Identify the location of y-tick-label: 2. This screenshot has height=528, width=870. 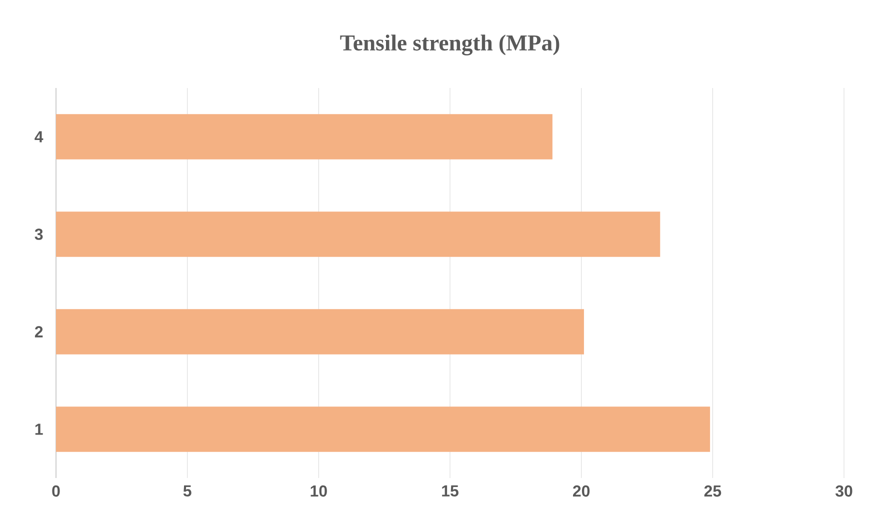
(38, 332).